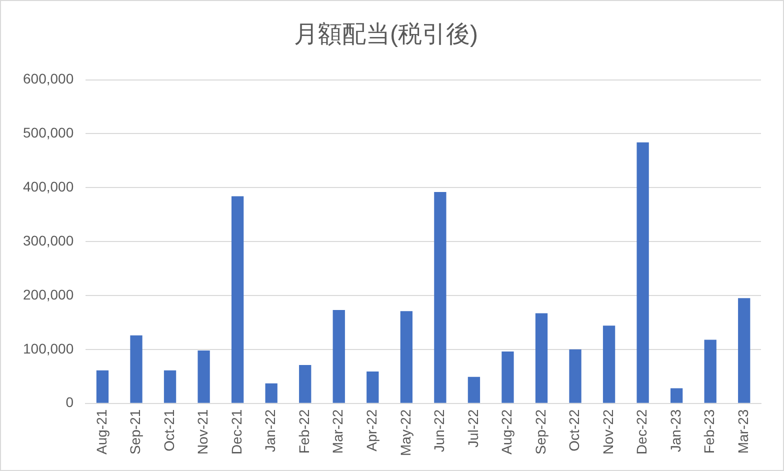 The image size is (784, 471). I want to click on x-tick-label: Mar-23, so click(742, 431).